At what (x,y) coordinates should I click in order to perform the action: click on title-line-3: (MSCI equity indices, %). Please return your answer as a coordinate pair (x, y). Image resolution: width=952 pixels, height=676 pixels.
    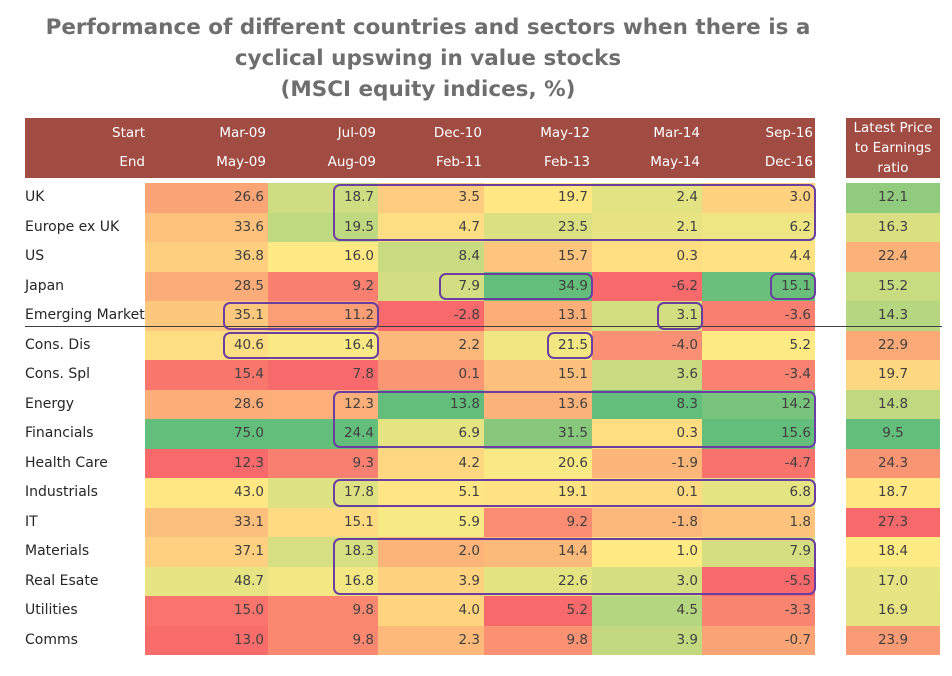
    Looking at the image, I should click on (428, 89).